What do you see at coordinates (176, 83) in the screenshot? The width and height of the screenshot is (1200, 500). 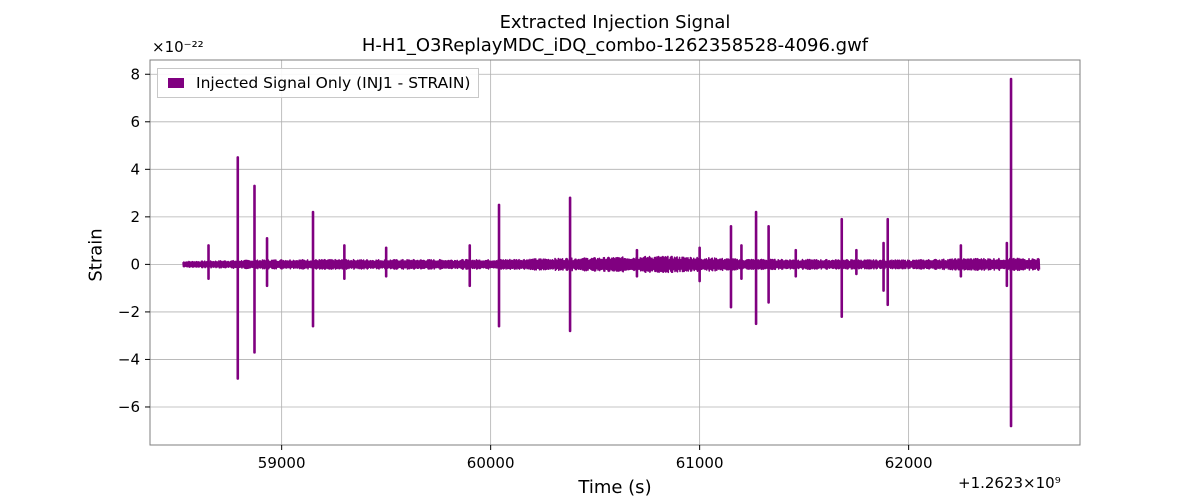 I see `legend-swatch` at bounding box center [176, 83].